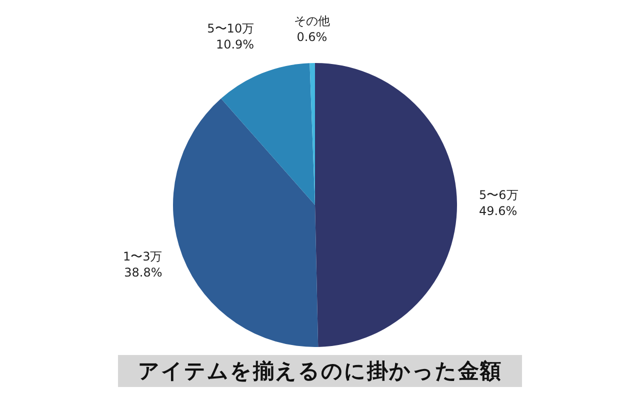 The width and height of the screenshot is (640, 400). I want to click on slice-label: その他, so click(312, 21).